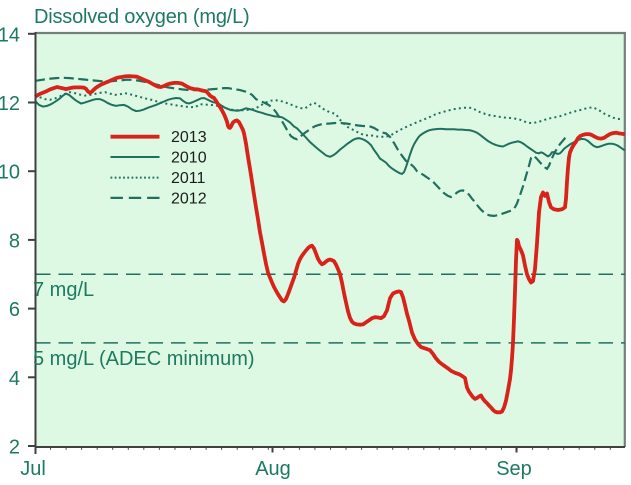 The width and height of the screenshot is (631, 485). I want to click on svg-text: Dissolved oxygen (mg/L), so click(142, 17).